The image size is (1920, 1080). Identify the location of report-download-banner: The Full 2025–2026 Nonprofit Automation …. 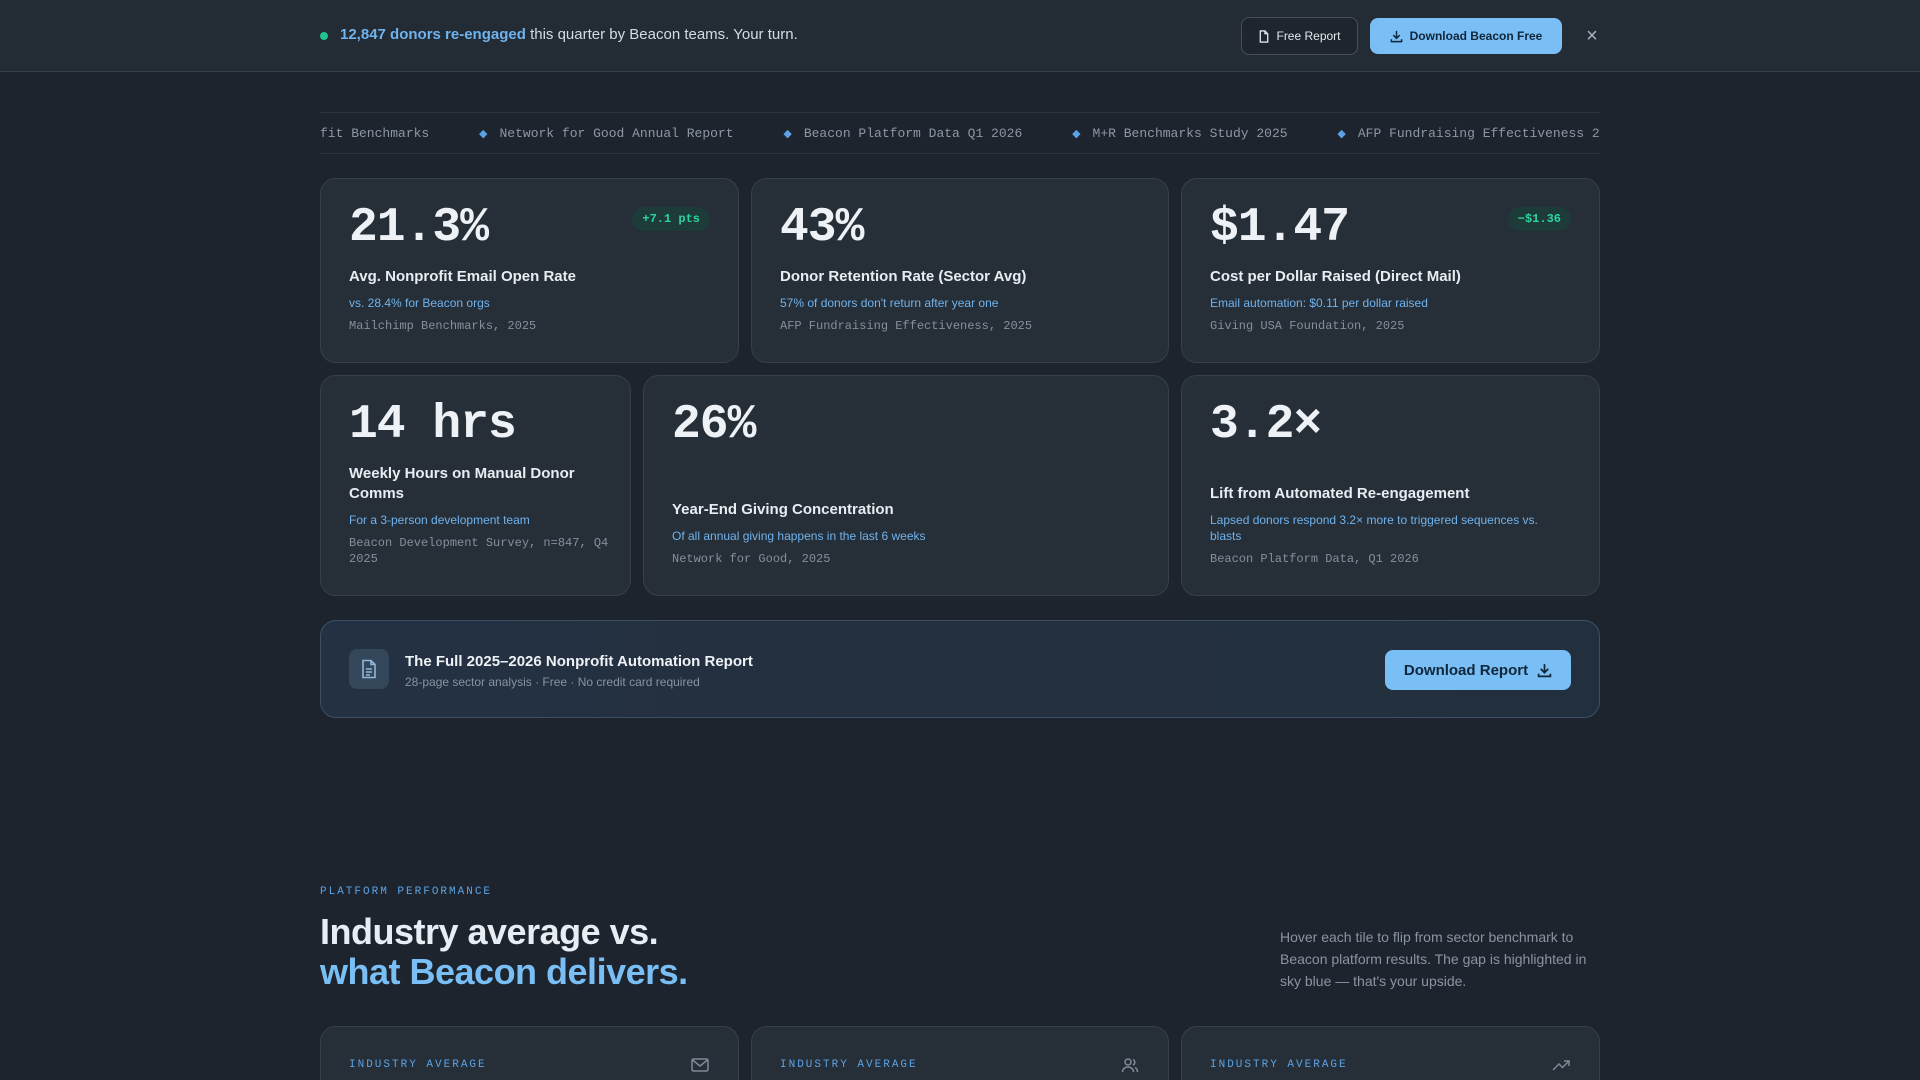
(960, 669).